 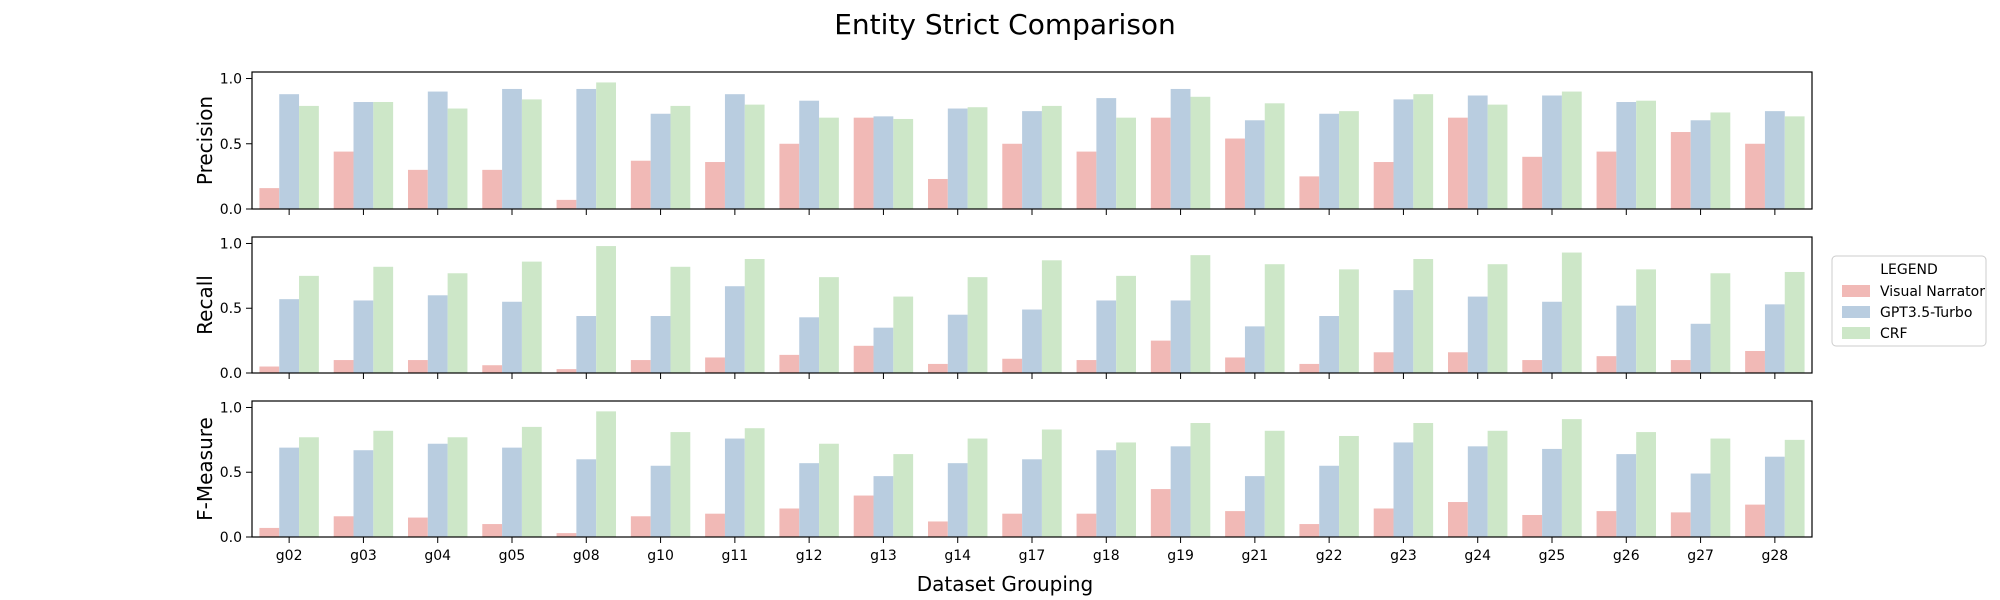 What do you see at coordinates (231, 145) in the screenshot?
I see `y-tick-label: 0.5` at bounding box center [231, 145].